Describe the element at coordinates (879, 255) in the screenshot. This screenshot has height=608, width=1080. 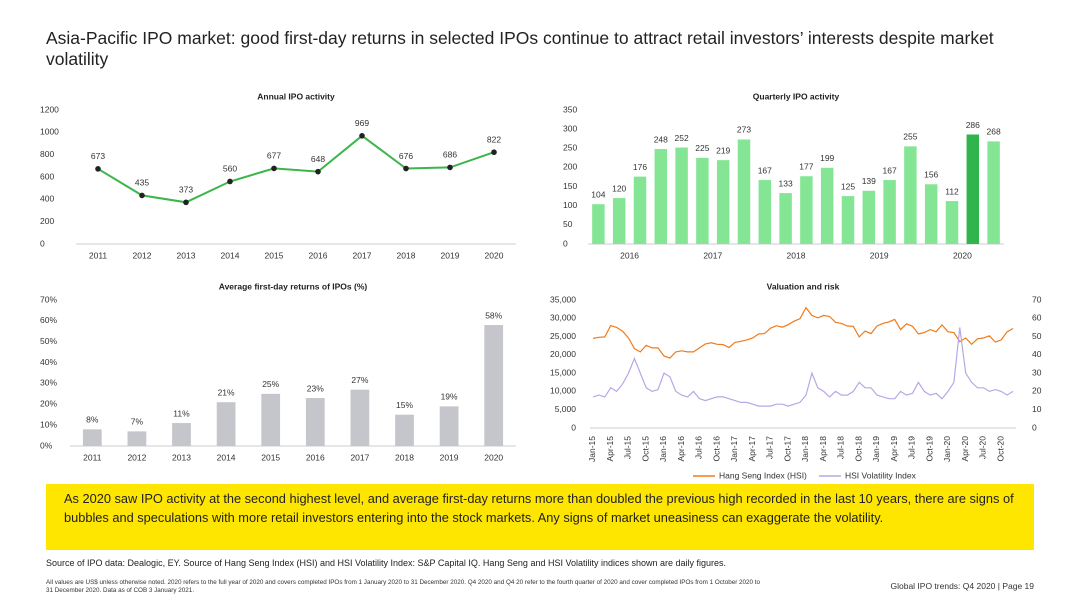
I see `group-label: 2019` at that location.